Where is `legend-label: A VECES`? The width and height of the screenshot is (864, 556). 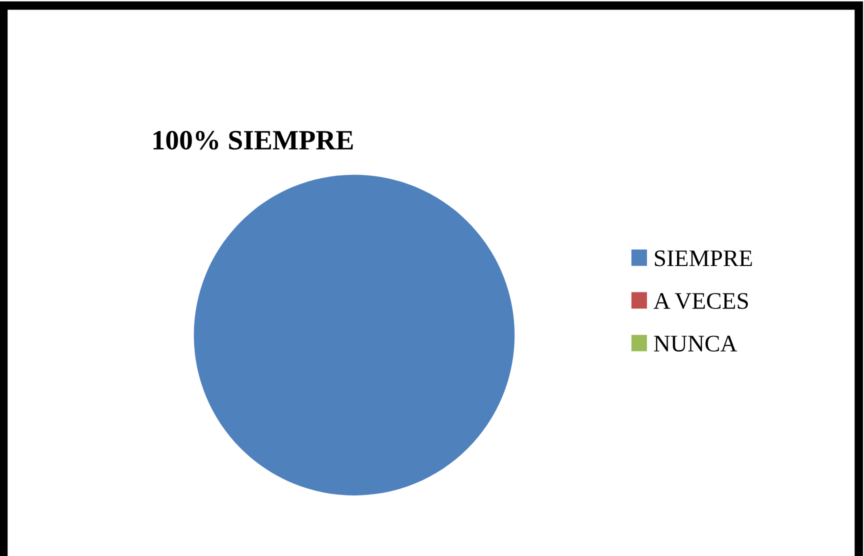
legend-label: A VECES is located at coordinates (701, 301).